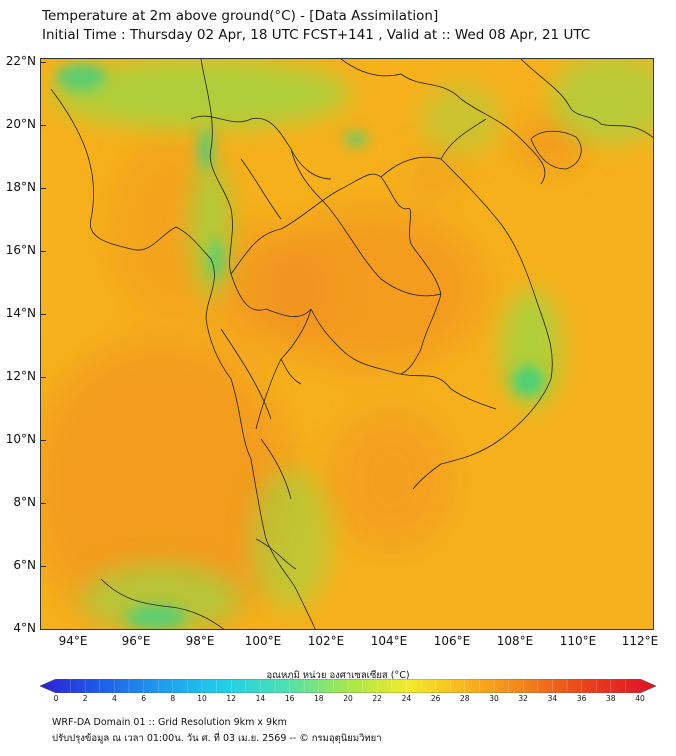  I want to click on lon-label: 112°E, so click(640, 641).